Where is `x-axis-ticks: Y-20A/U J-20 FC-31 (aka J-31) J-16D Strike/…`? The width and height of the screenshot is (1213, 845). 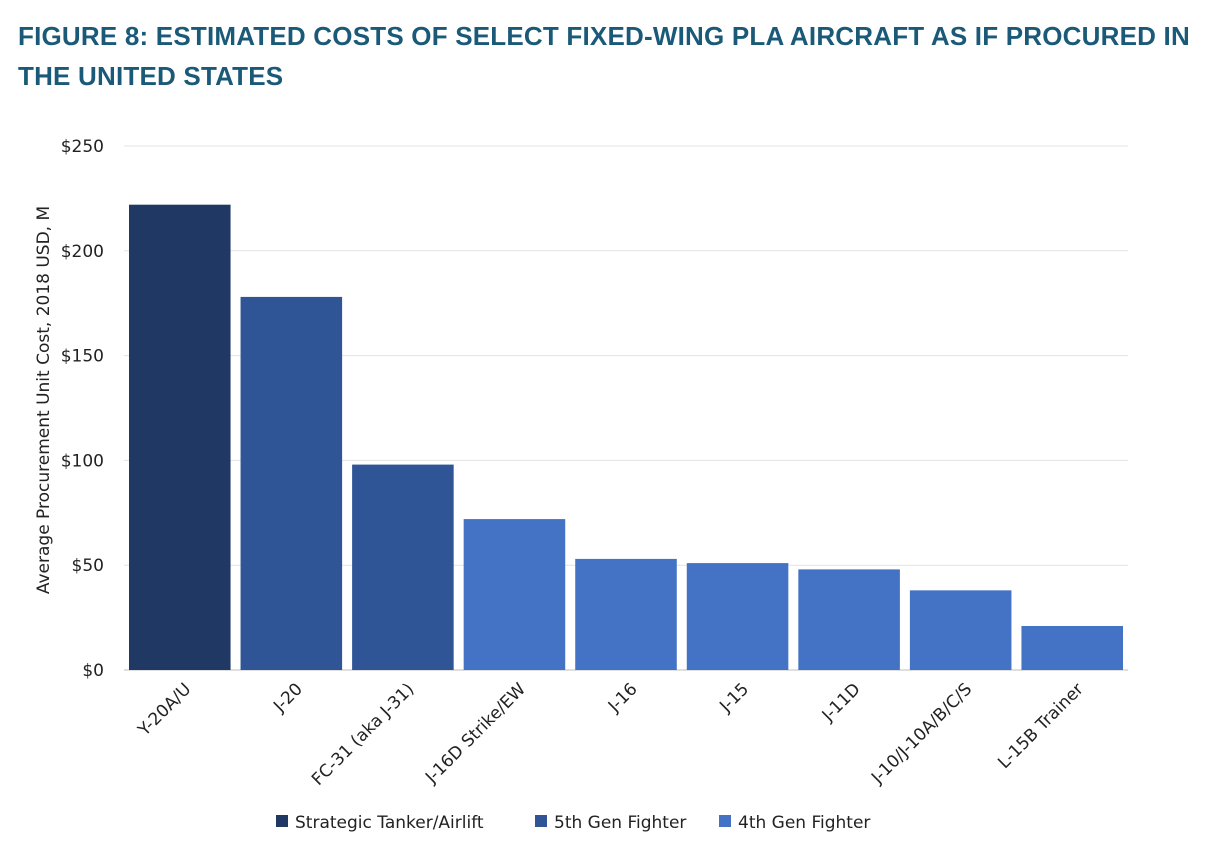
x-axis-ticks: Y-20A/U J-20 FC-31 (aka J-31) J-16D Strike/… is located at coordinates (611, 734).